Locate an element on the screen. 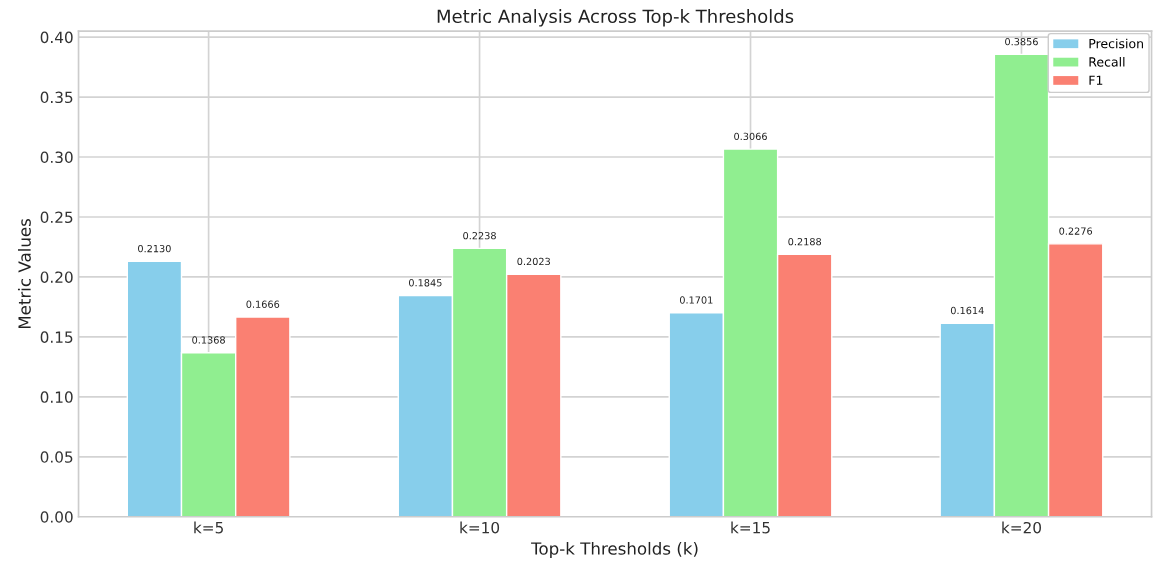  data-label: 0.2276 is located at coordinates (1076, 231).